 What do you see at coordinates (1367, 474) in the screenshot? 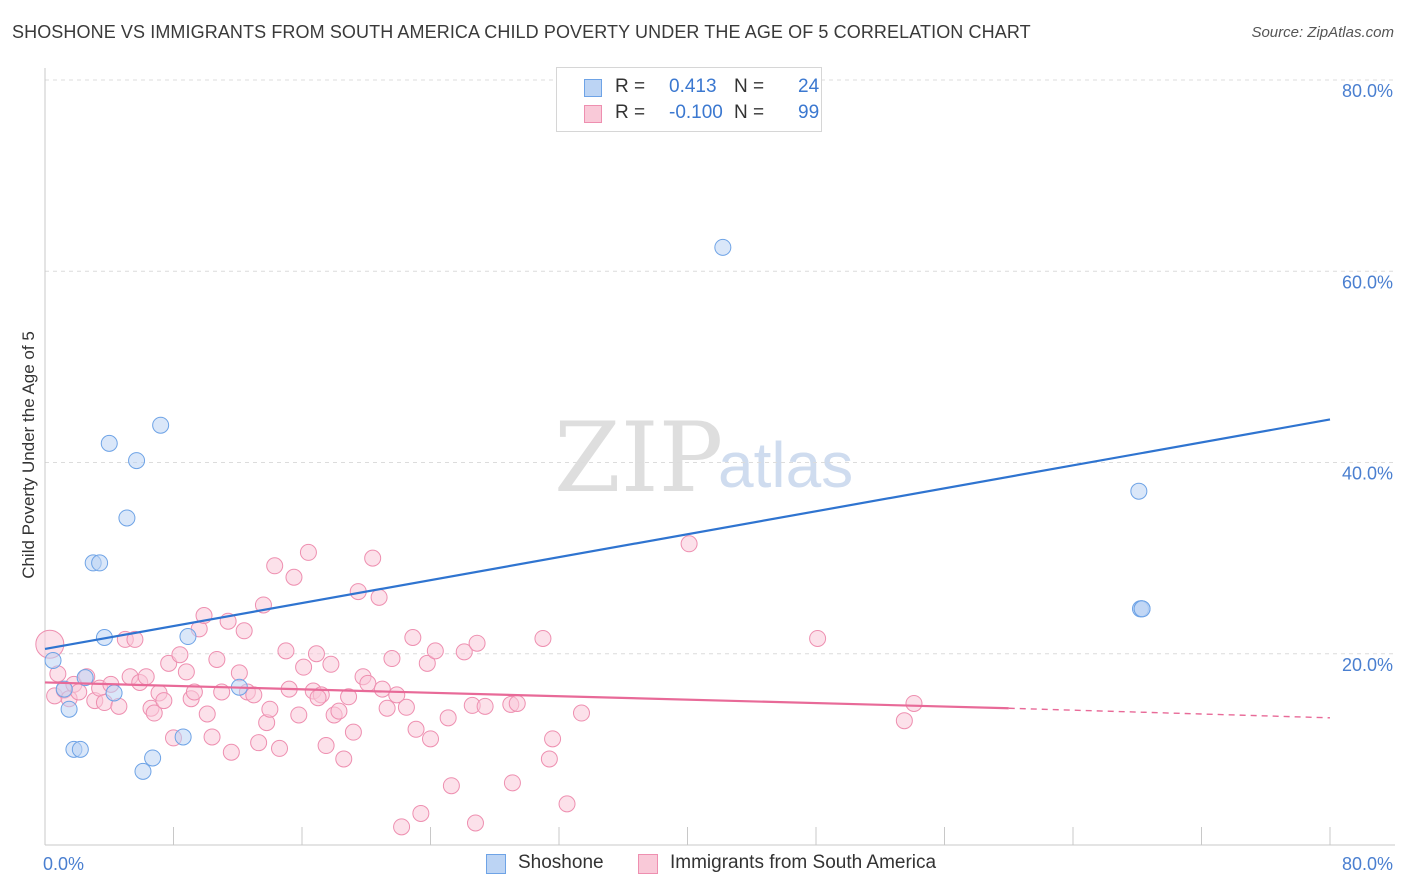
I see `y-tick-label: 40.0%` at bounding box center [1367, 474].